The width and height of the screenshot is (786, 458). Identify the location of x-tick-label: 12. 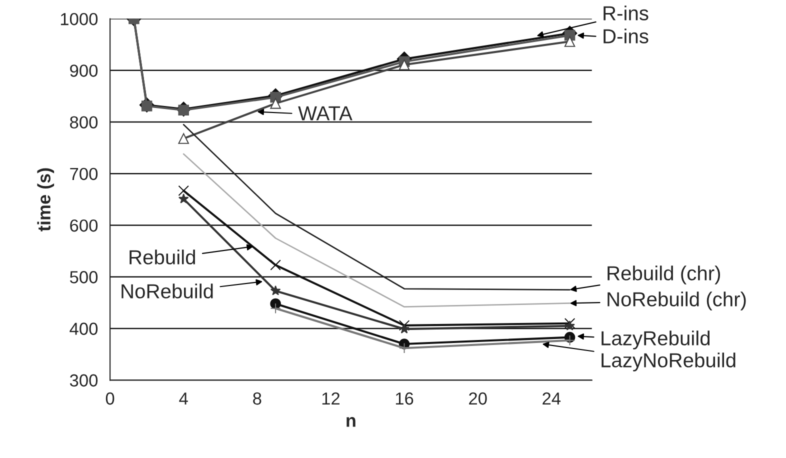
(331, 398).